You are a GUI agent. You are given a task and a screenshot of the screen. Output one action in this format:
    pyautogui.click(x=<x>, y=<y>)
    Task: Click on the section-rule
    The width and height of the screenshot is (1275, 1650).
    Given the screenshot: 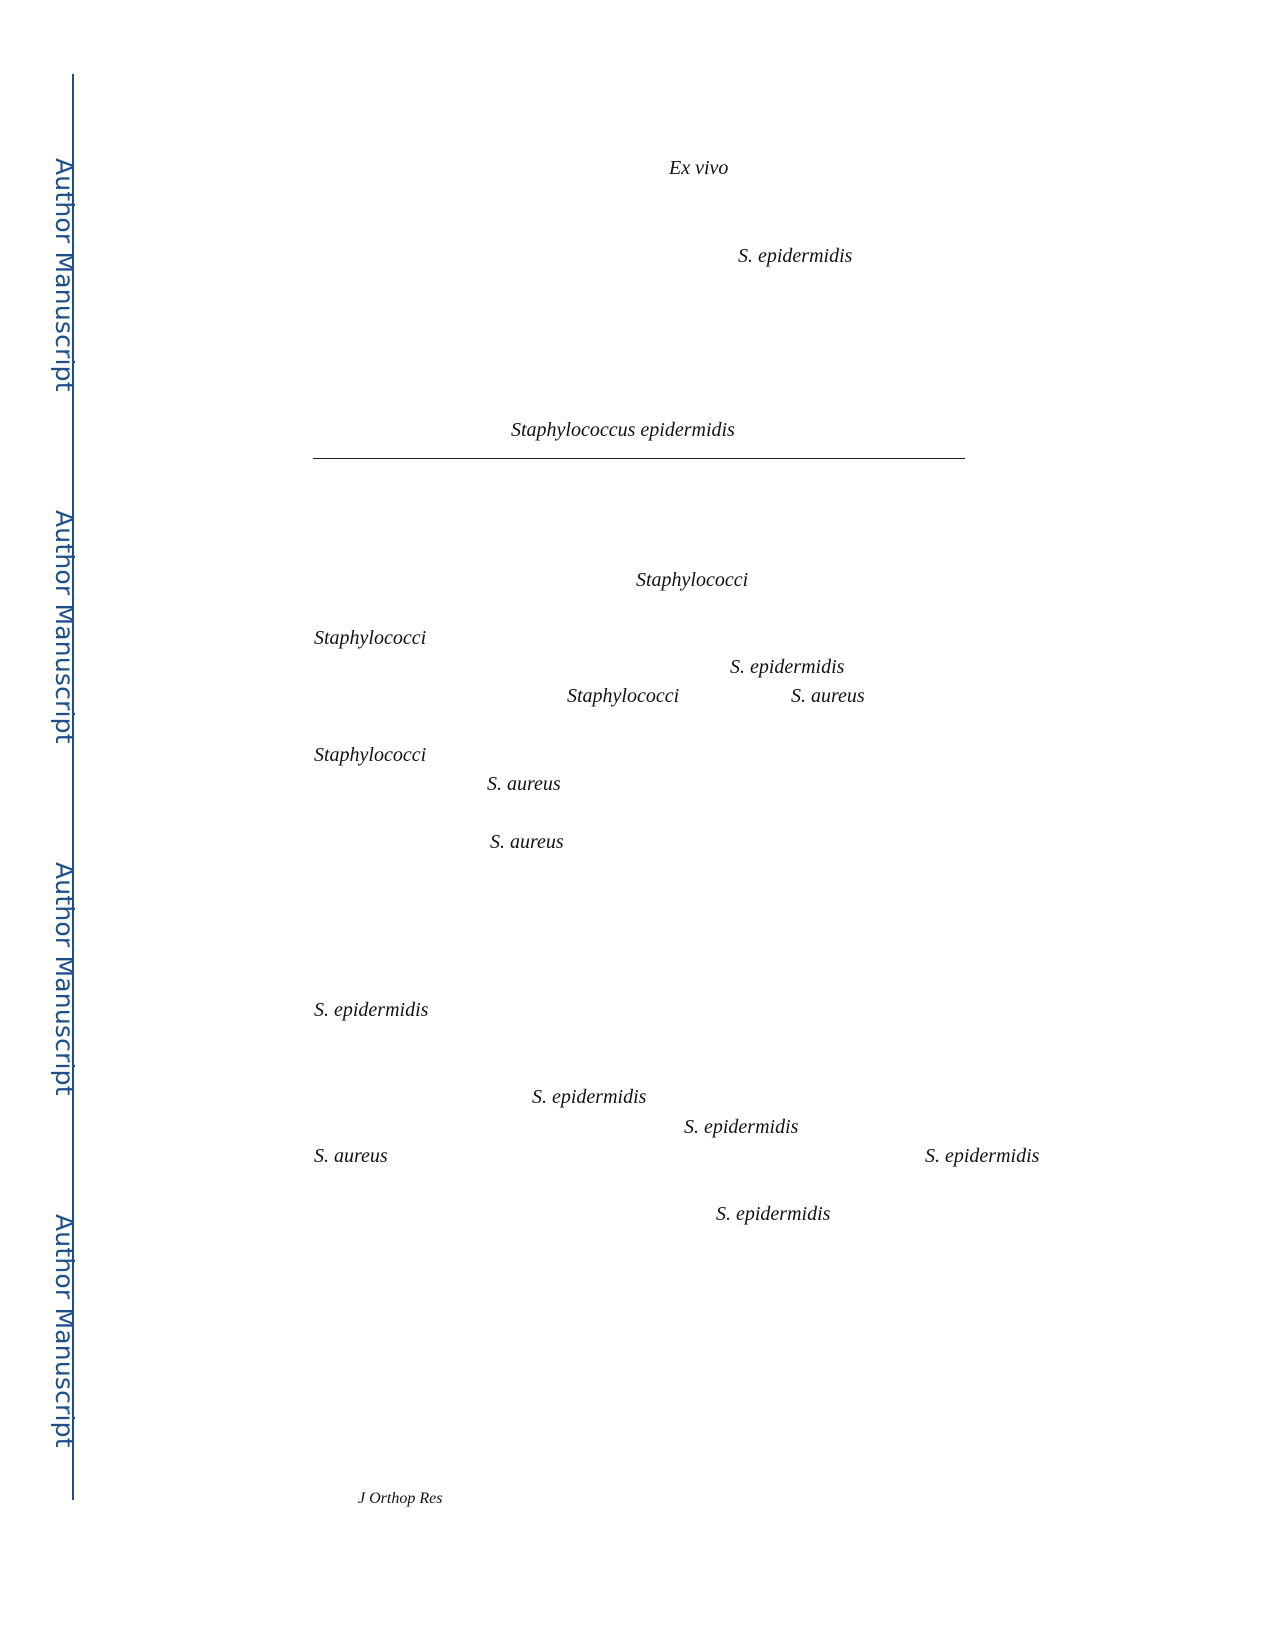 What is the action you would take?
    pyautogui.click(x=639, y=458)
    